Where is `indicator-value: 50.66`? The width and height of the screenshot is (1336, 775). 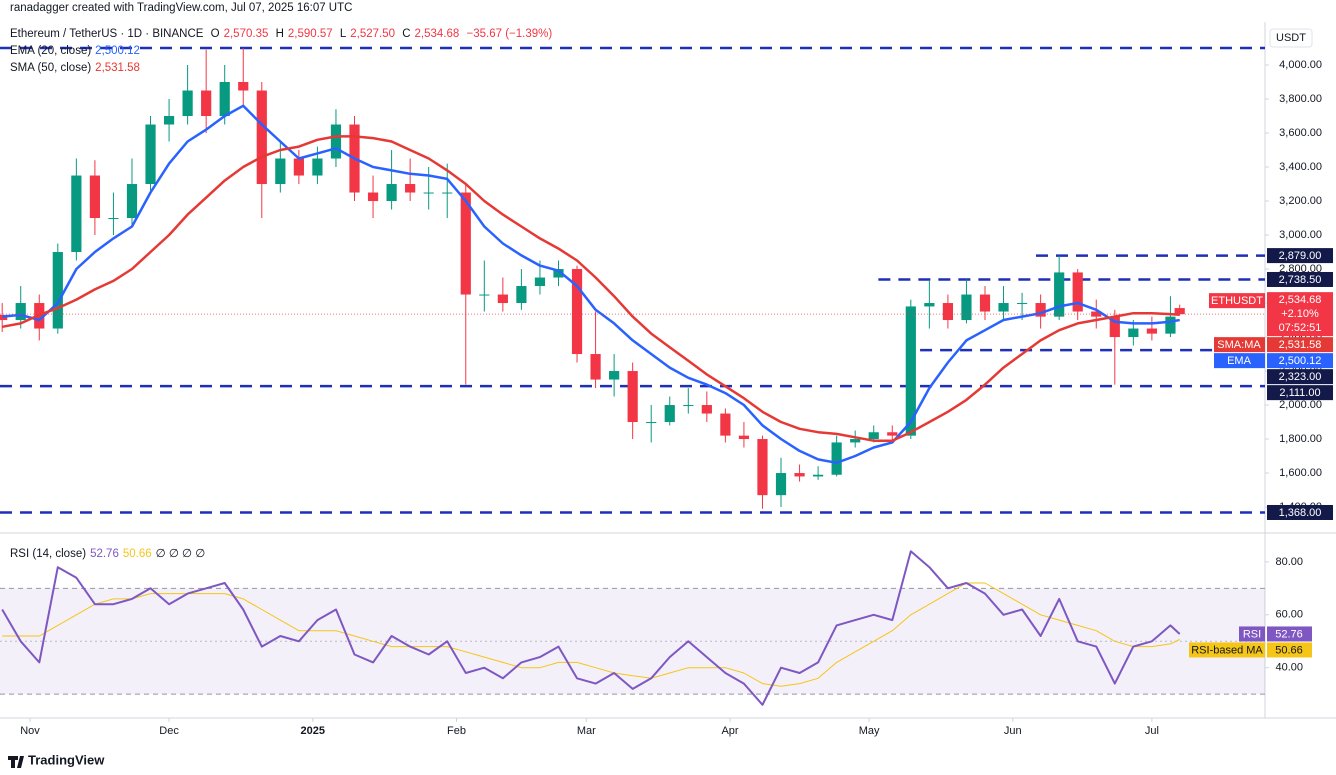
indicator-value: 50.66 is located at coordinates (137, 554).